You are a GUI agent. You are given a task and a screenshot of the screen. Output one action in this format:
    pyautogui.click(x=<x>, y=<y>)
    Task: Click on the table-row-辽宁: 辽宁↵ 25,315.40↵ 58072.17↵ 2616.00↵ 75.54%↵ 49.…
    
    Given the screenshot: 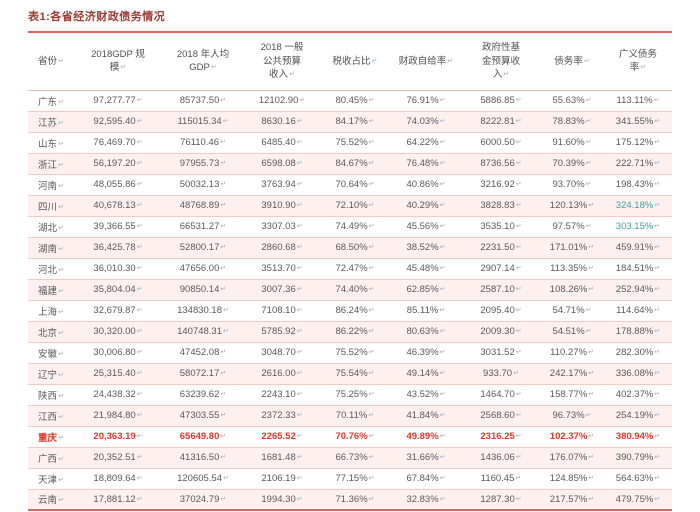 What is the action you would take?
    pyautogui.click(x=350, y=373)
    